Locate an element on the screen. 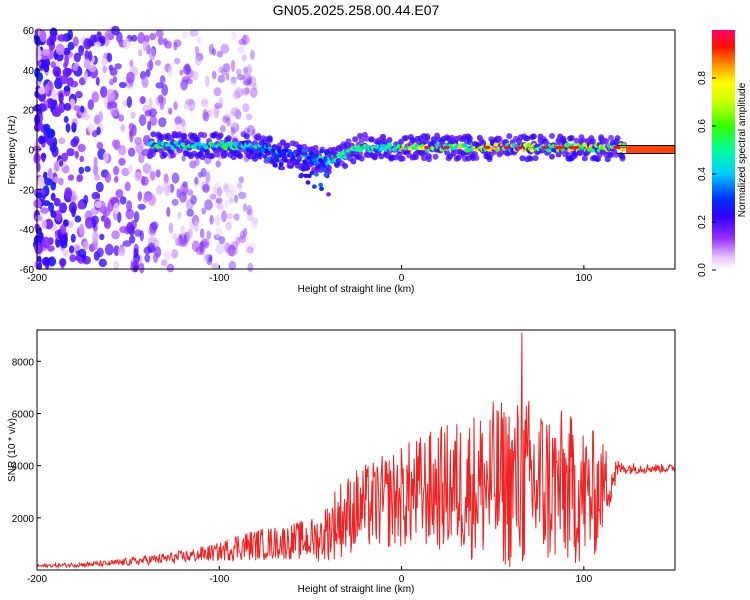 This screenshot has height=600, width=750. colorbar-tick-label: 0.8 is located at coordinates (702, 78).